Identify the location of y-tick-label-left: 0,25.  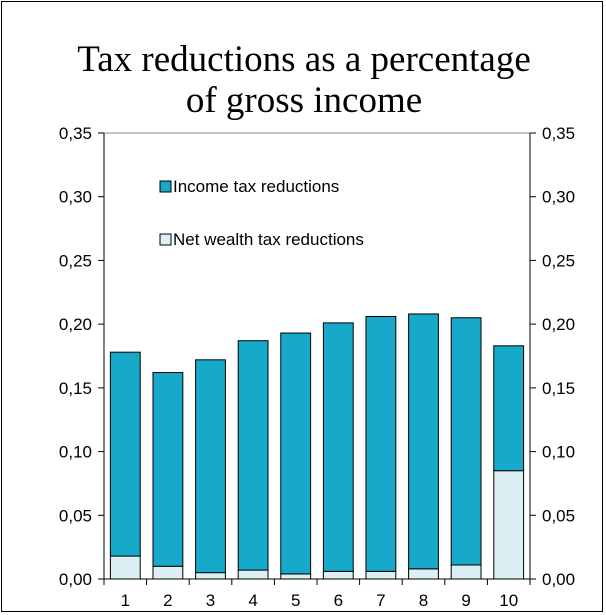
(75, 260).